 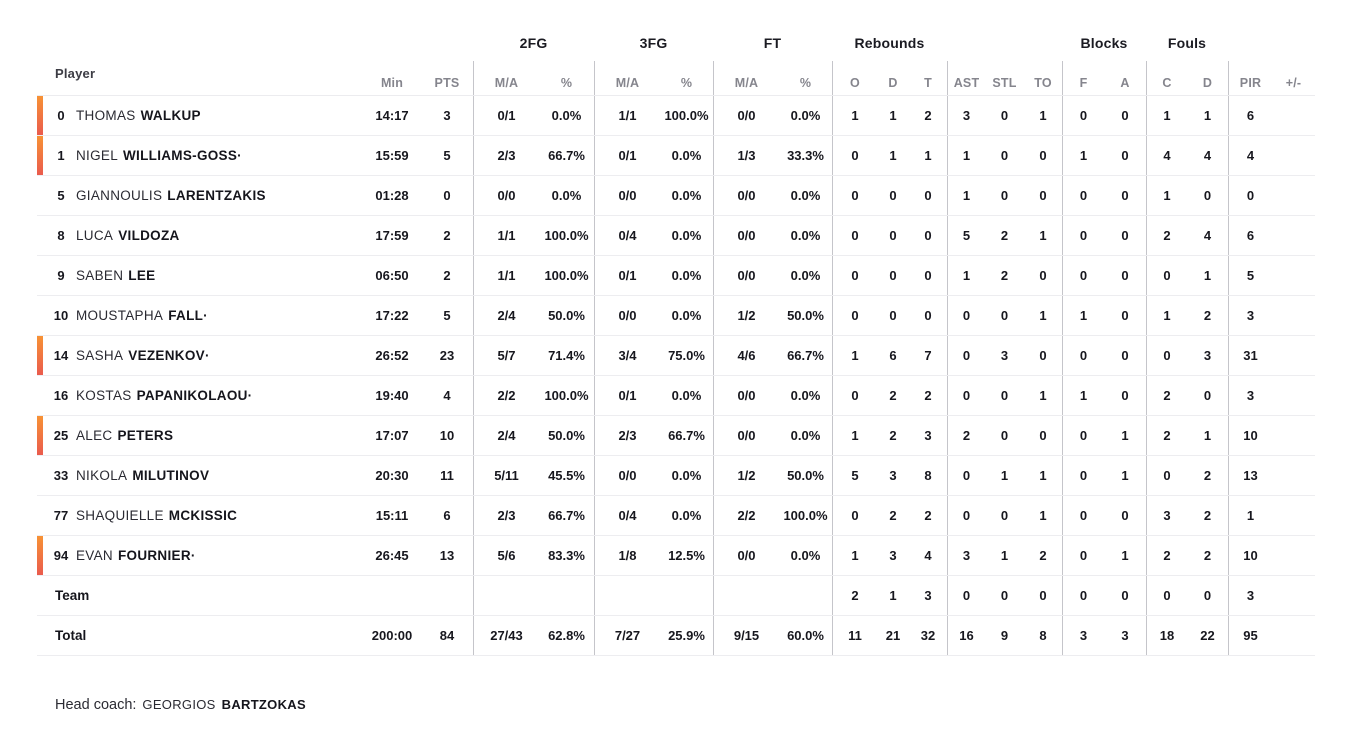 I want to click on stat-cell-fg2_pct: 66.7%, so click(x=566, y=155).